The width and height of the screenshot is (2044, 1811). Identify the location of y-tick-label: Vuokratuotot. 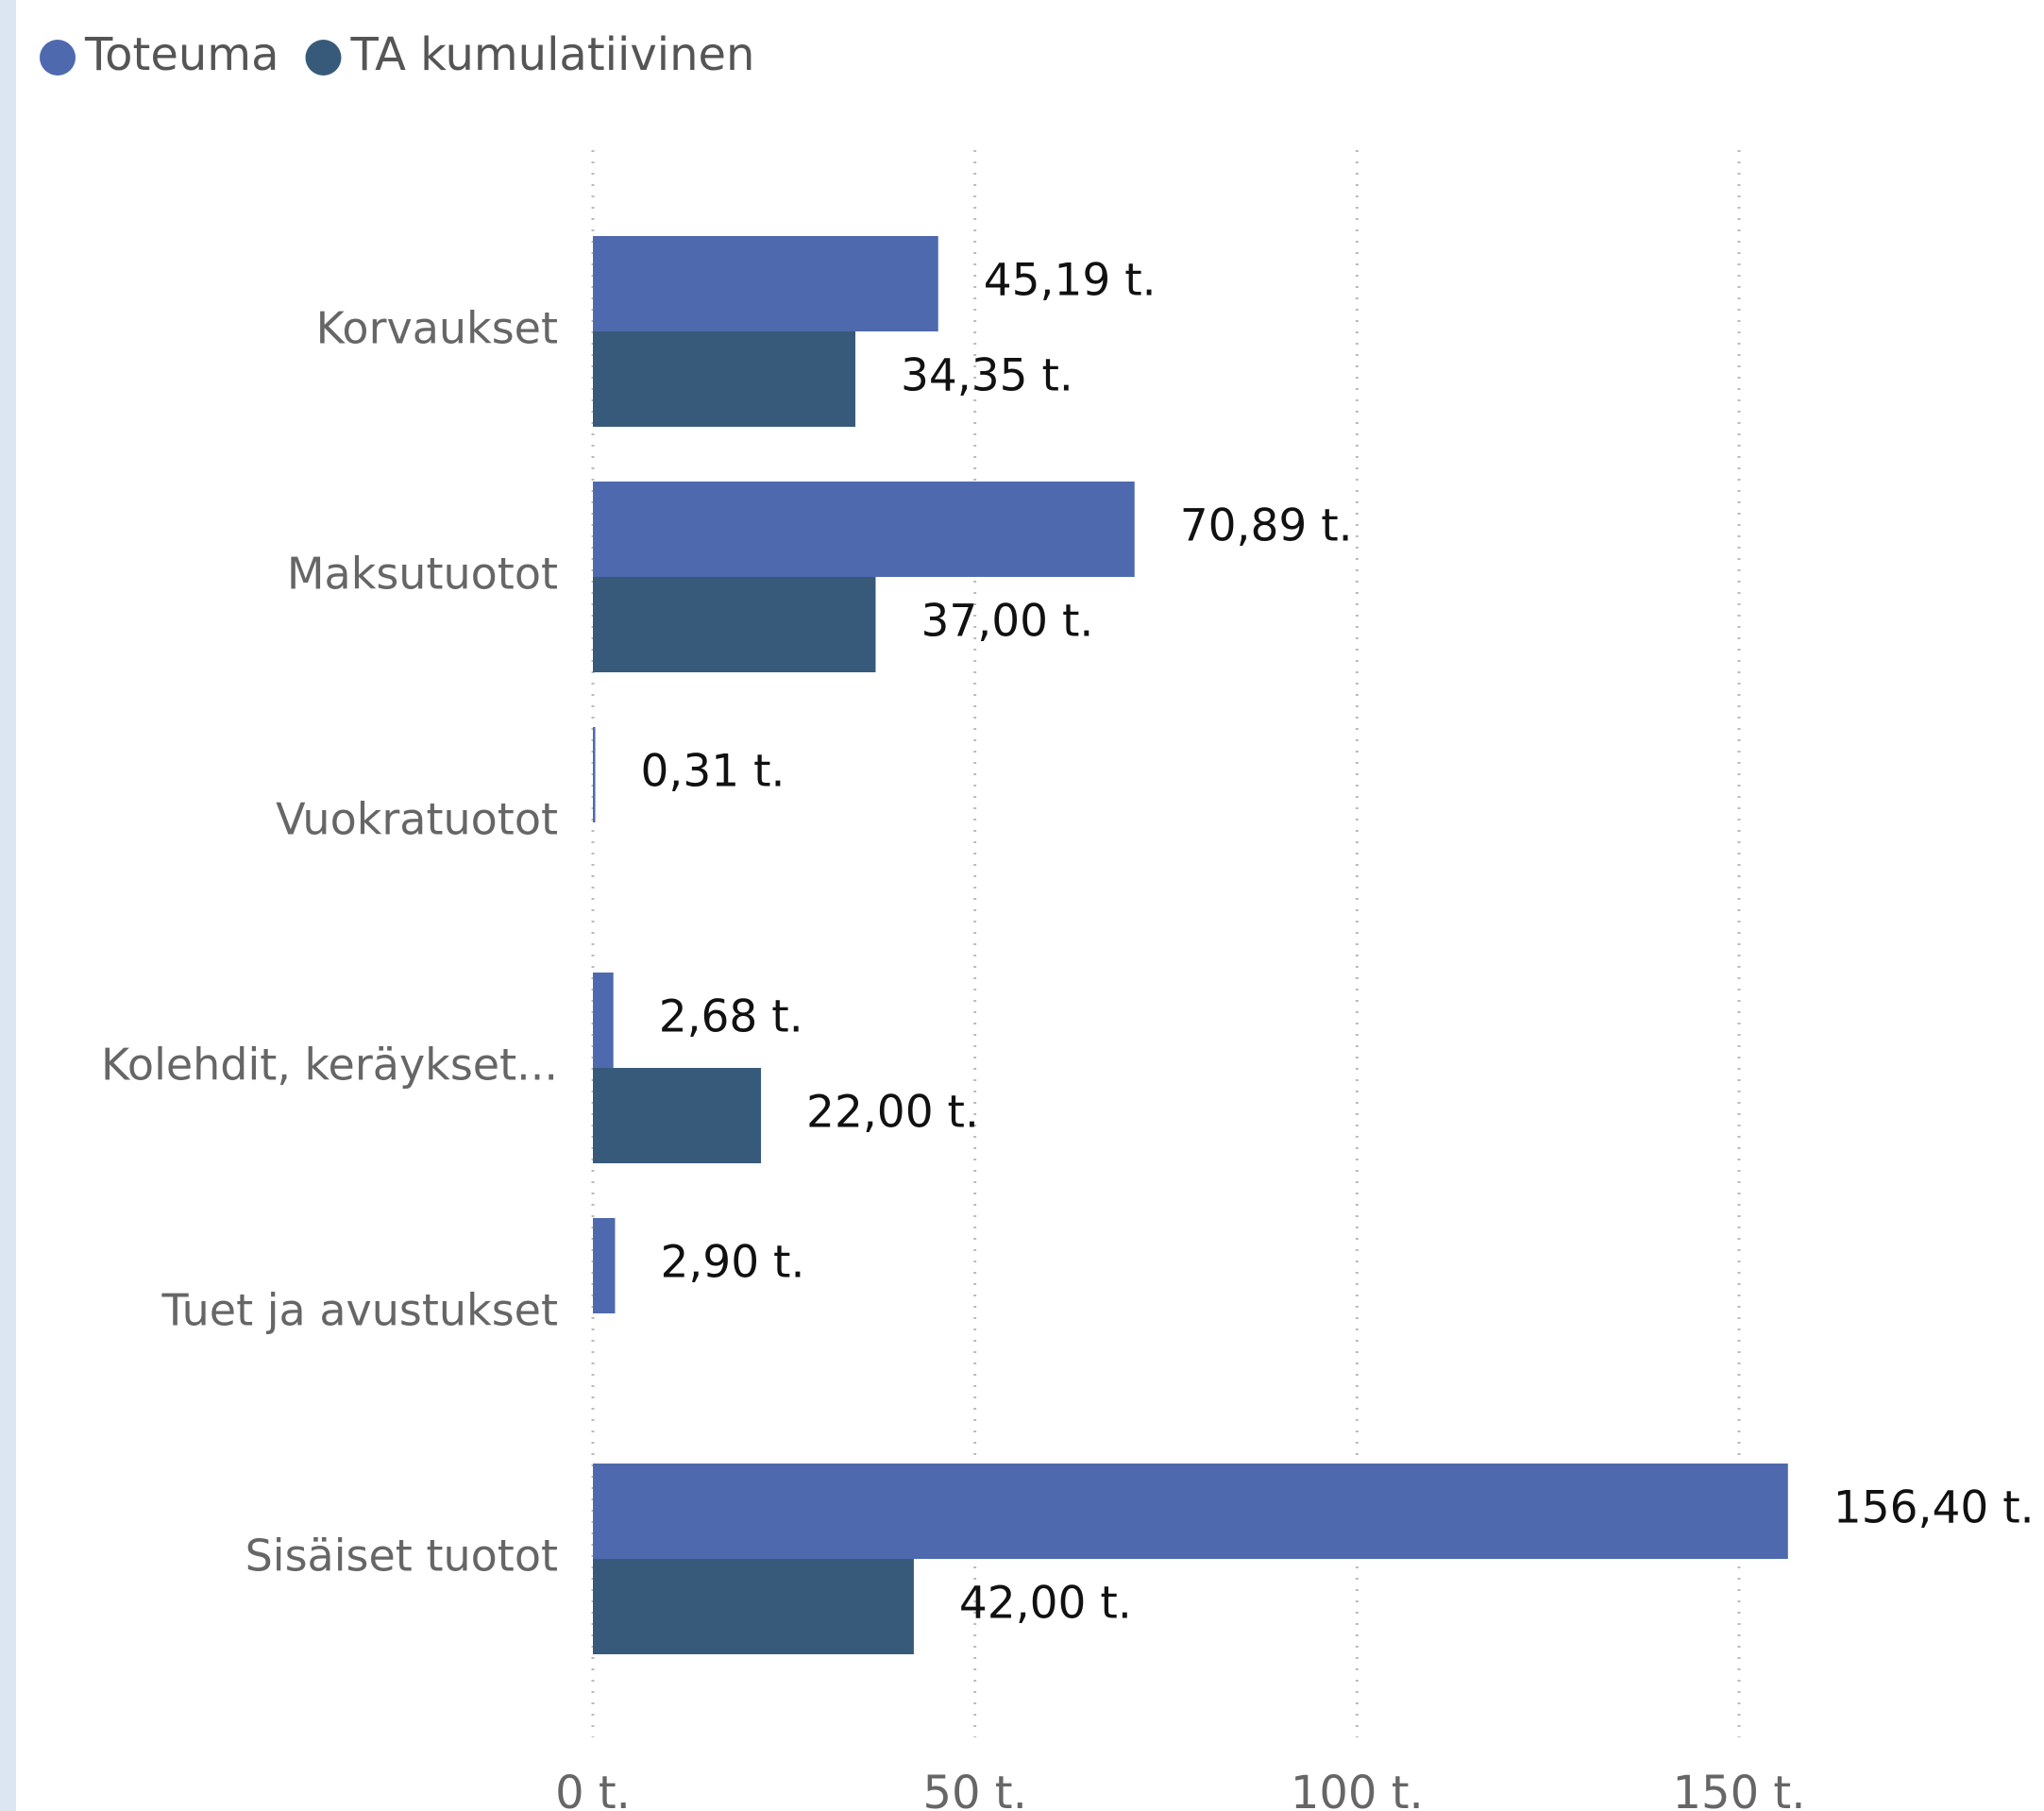
(417, 819).